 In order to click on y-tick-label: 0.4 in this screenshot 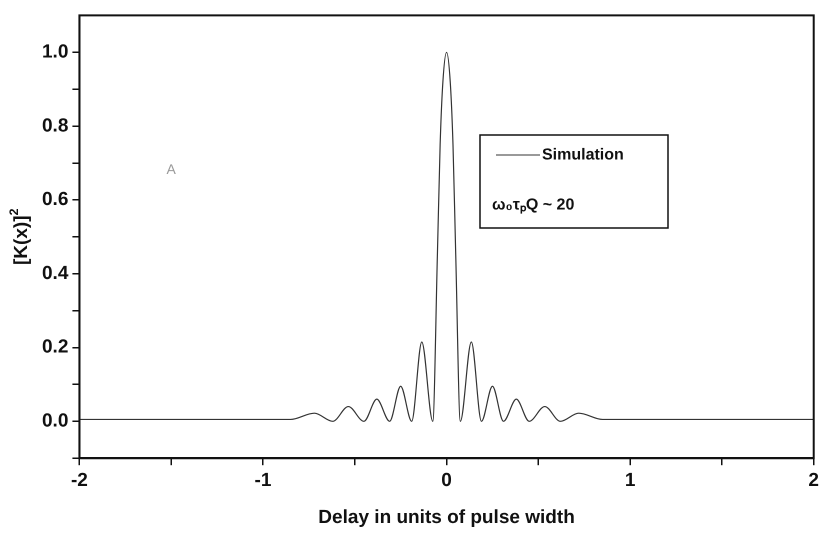, I will do `click(55, 273)`.